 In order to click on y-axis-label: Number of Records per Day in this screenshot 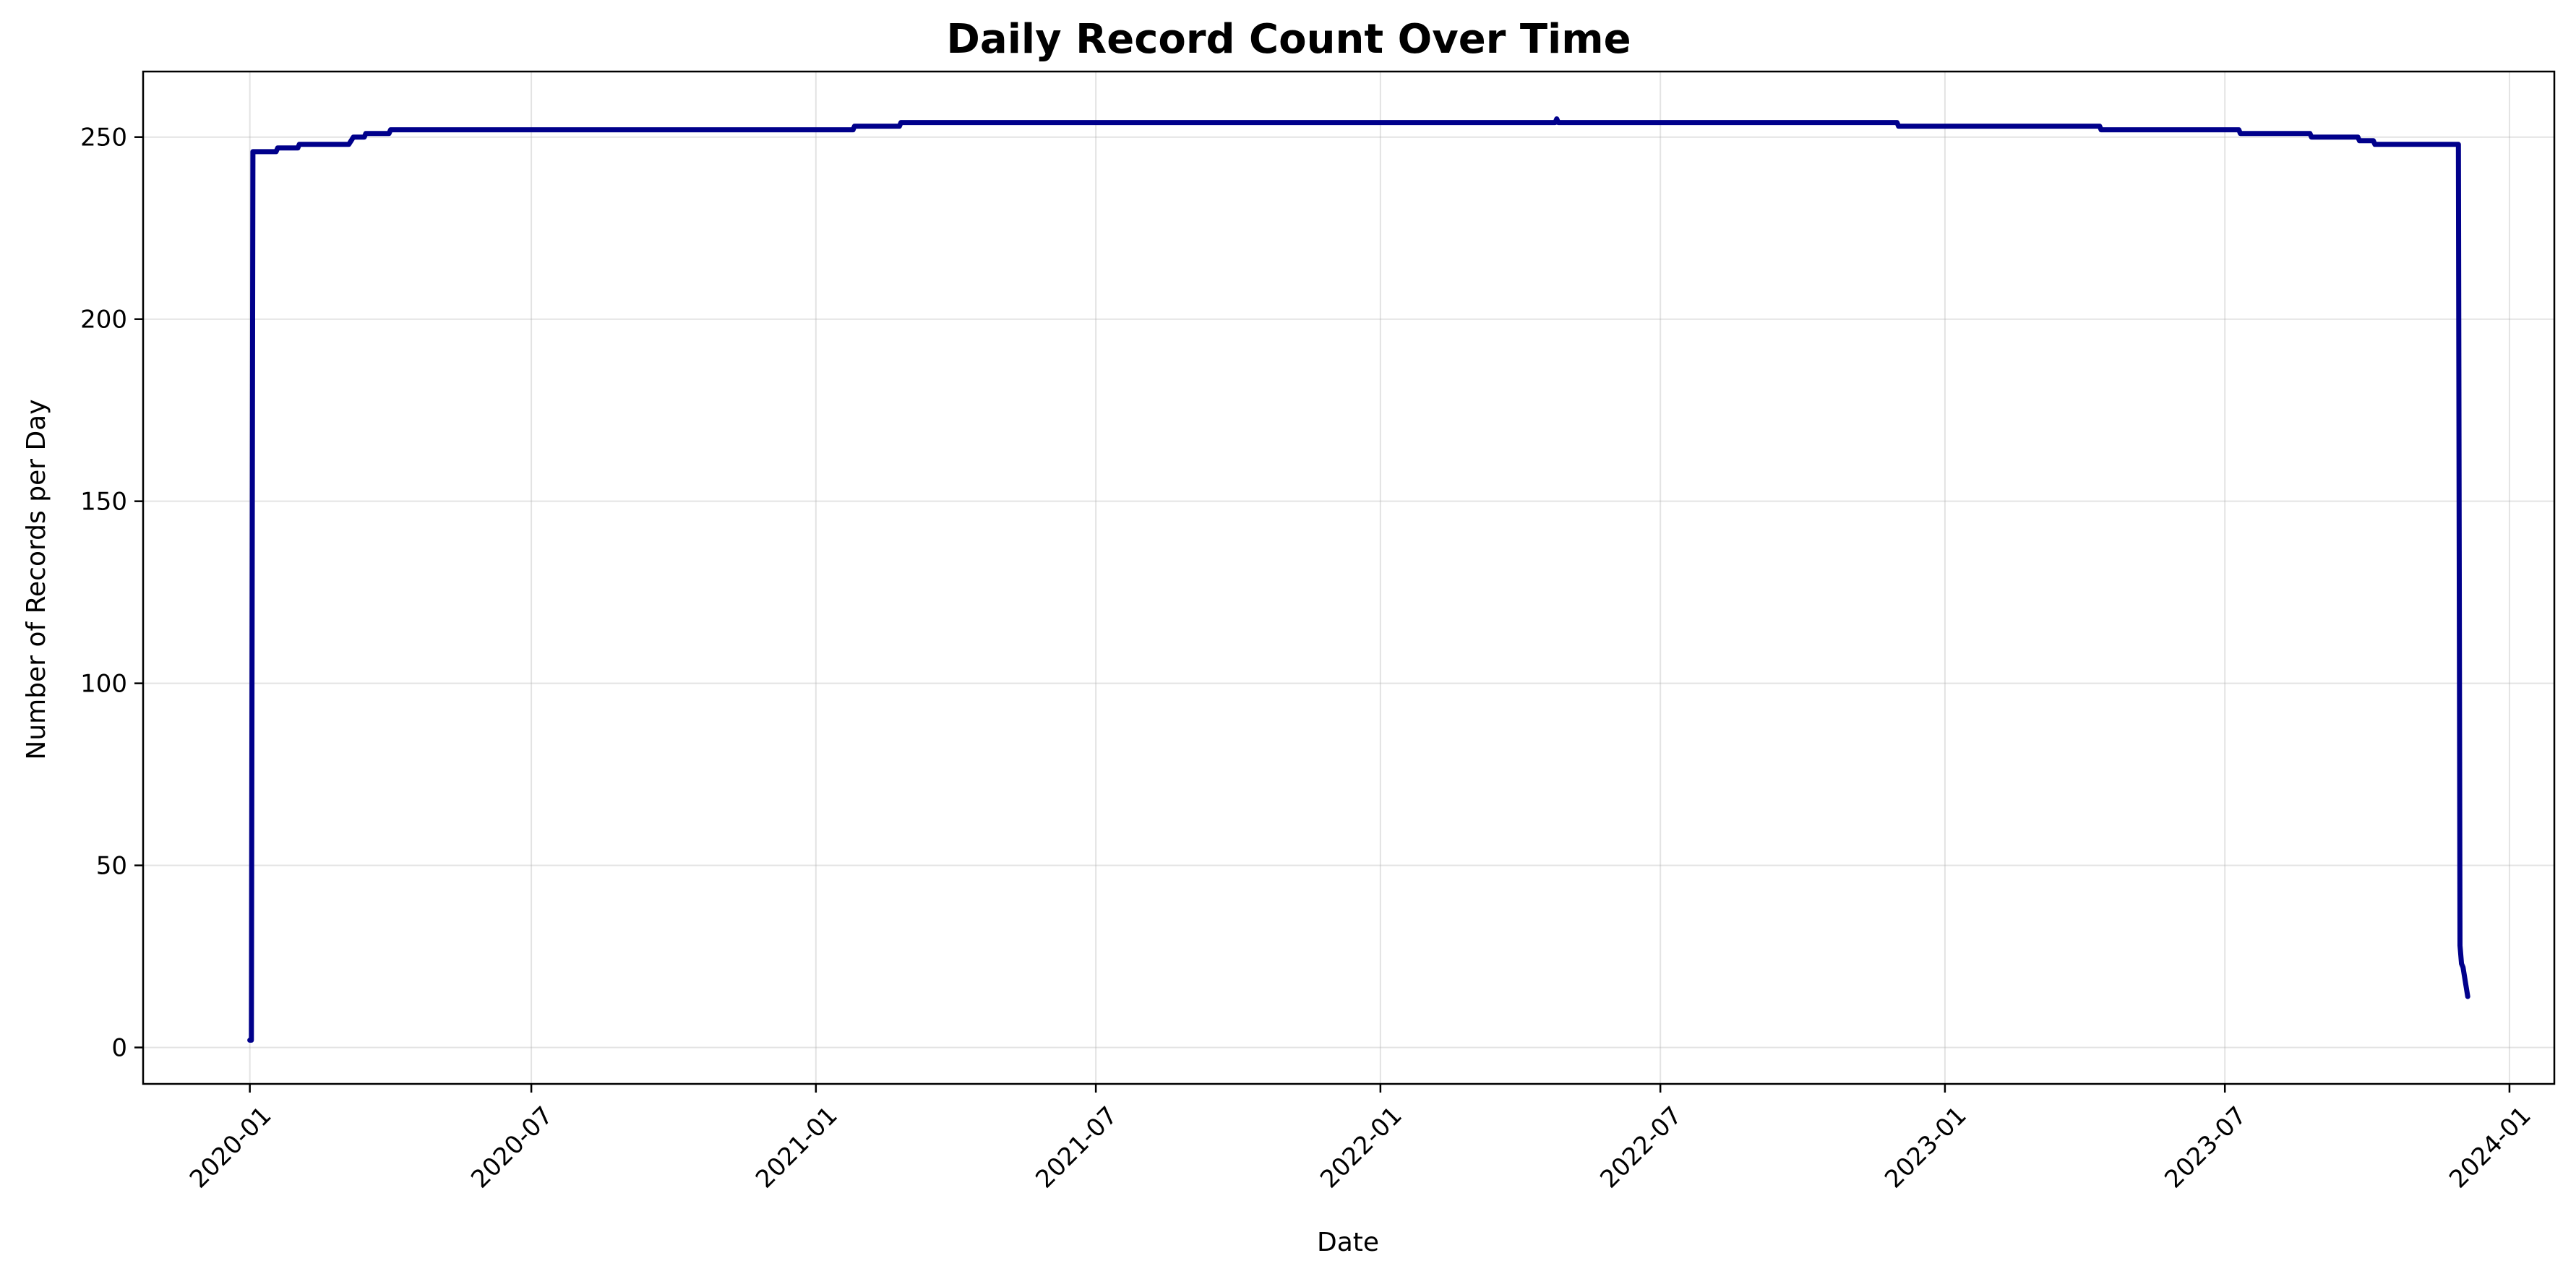, I will do `click(37, 579)`.